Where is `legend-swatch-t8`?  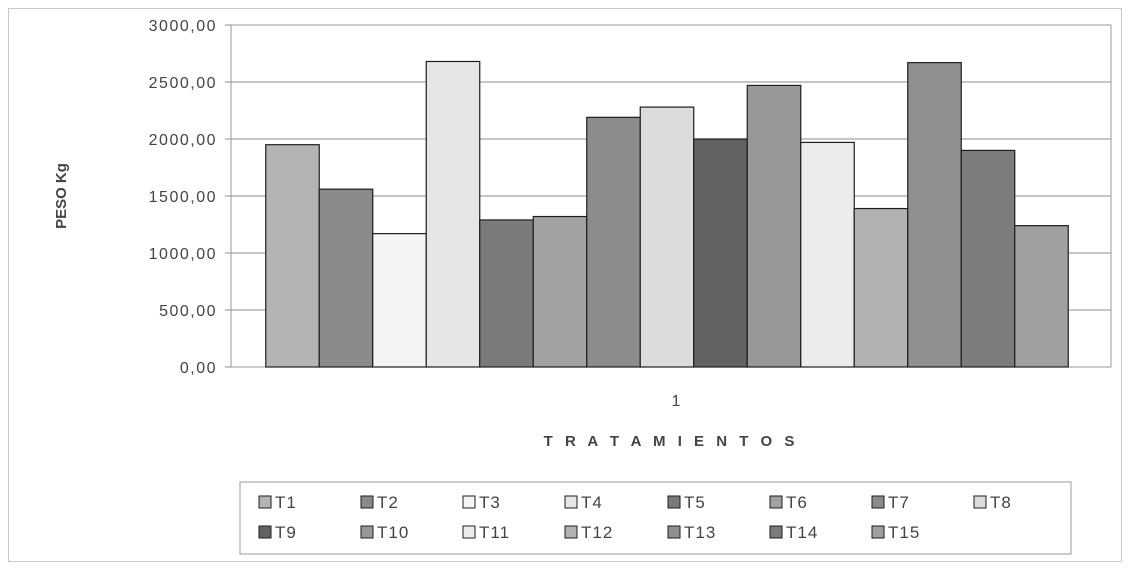 legend-swatch-t8 is located at coordinates (980, 502).